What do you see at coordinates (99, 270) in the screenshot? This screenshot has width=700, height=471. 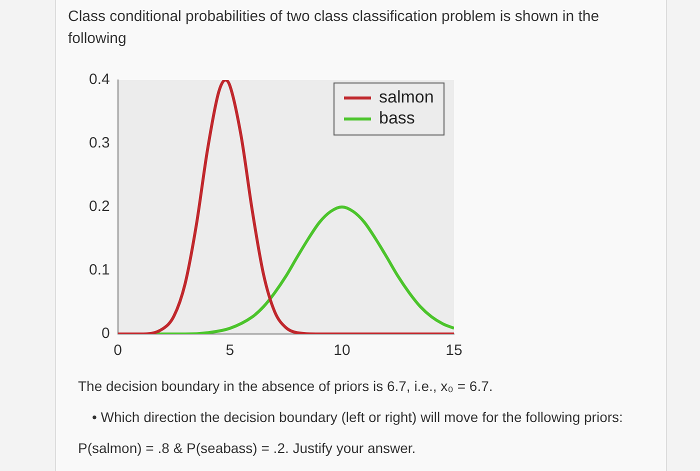 I see `y-tick-label: 0.1` at bounding box center [99, 270].